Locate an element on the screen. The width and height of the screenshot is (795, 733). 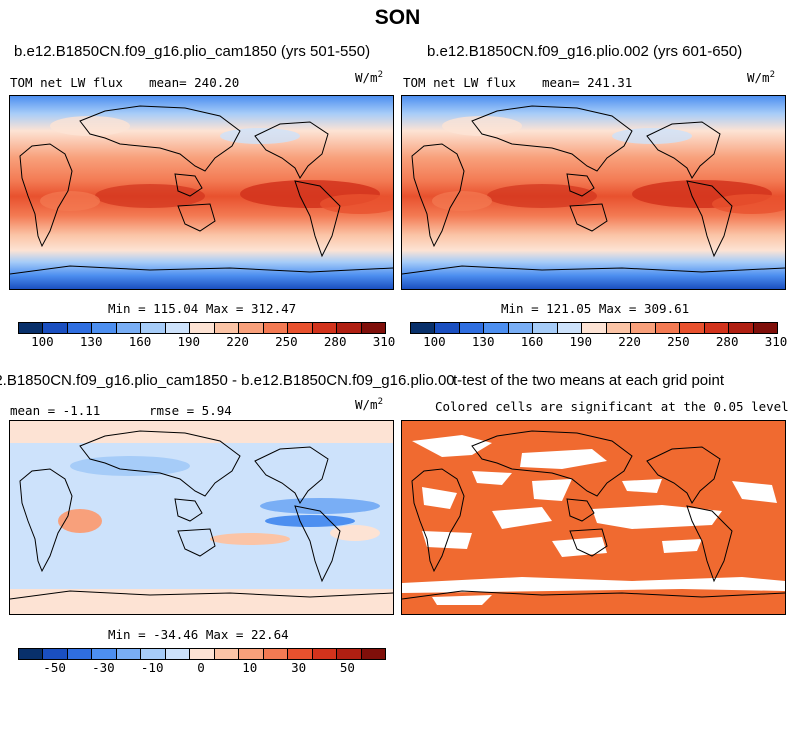
panel1-colorbar is located at coordinates (202, 328).